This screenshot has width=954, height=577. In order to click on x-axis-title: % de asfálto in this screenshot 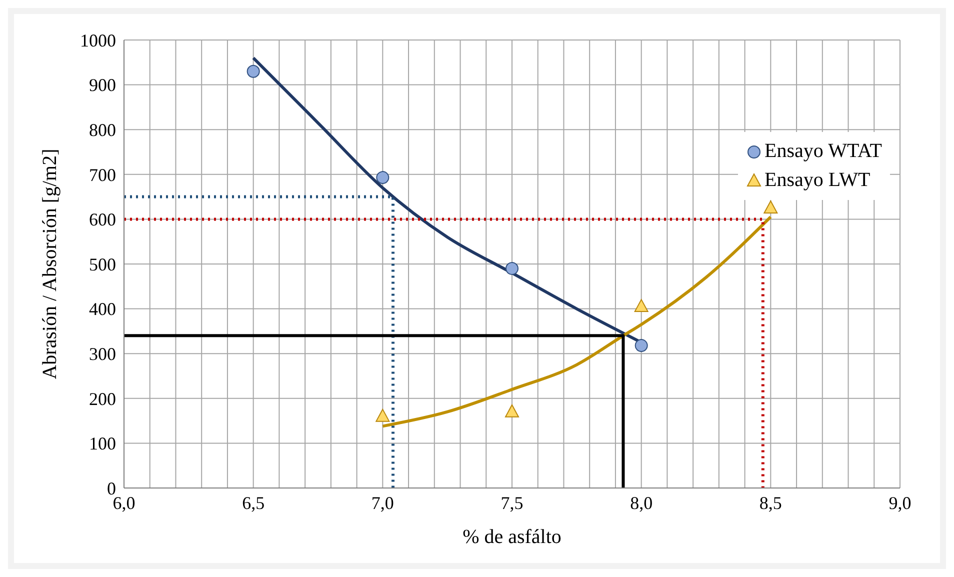, I will do `click(512, 537)`.